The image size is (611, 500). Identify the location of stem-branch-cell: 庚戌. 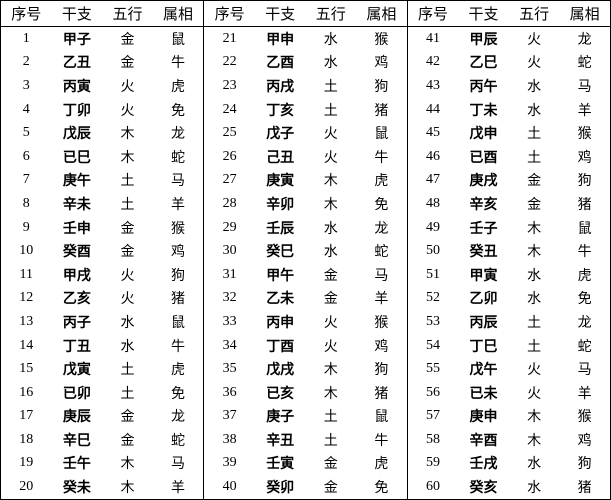
(483, 182).